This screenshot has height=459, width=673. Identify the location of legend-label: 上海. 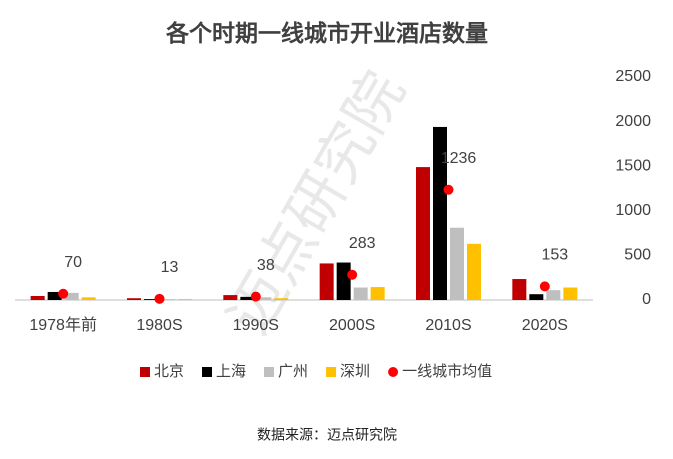
(231, 371).